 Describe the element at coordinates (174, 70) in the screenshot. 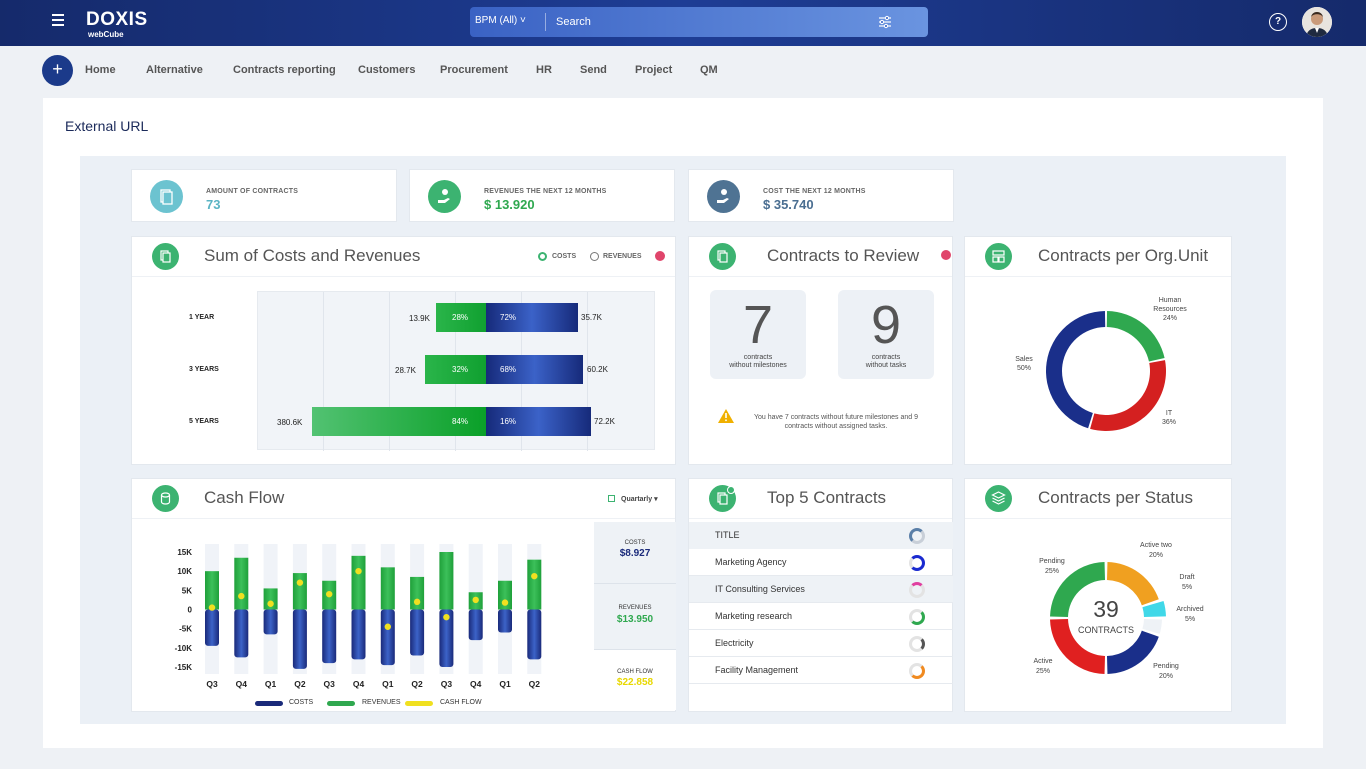

I see `nav-item-alternative: Alternative` at that location.